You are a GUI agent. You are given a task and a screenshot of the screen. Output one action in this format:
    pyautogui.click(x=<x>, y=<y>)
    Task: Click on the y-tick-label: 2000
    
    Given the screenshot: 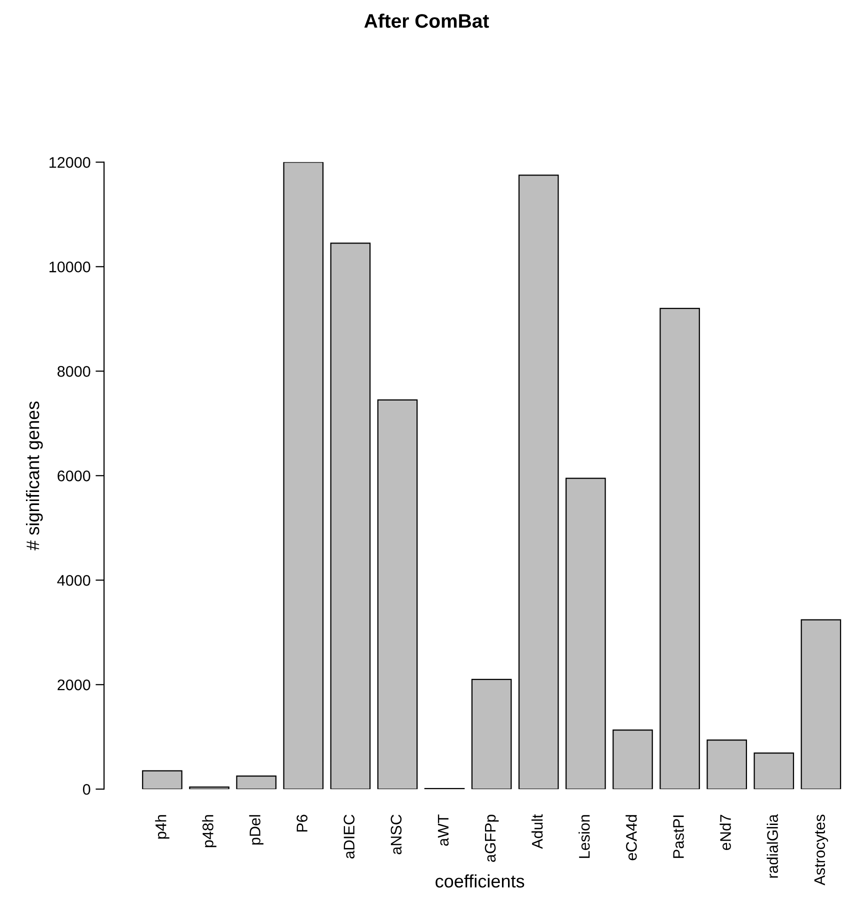 What is the action you would take?
    pyautogui.click(x=74, y=685)
    